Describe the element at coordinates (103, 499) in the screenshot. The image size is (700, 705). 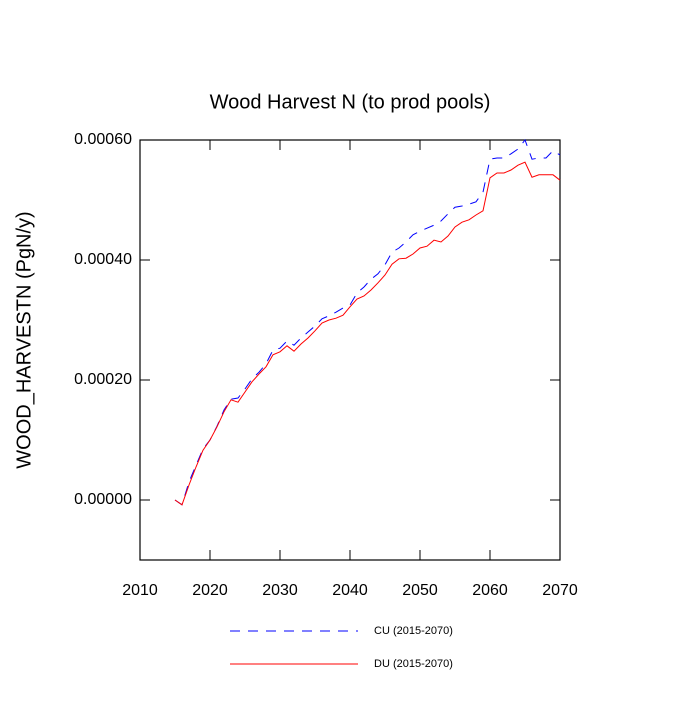
I see `y-tick-label: 0.00000` at that location.